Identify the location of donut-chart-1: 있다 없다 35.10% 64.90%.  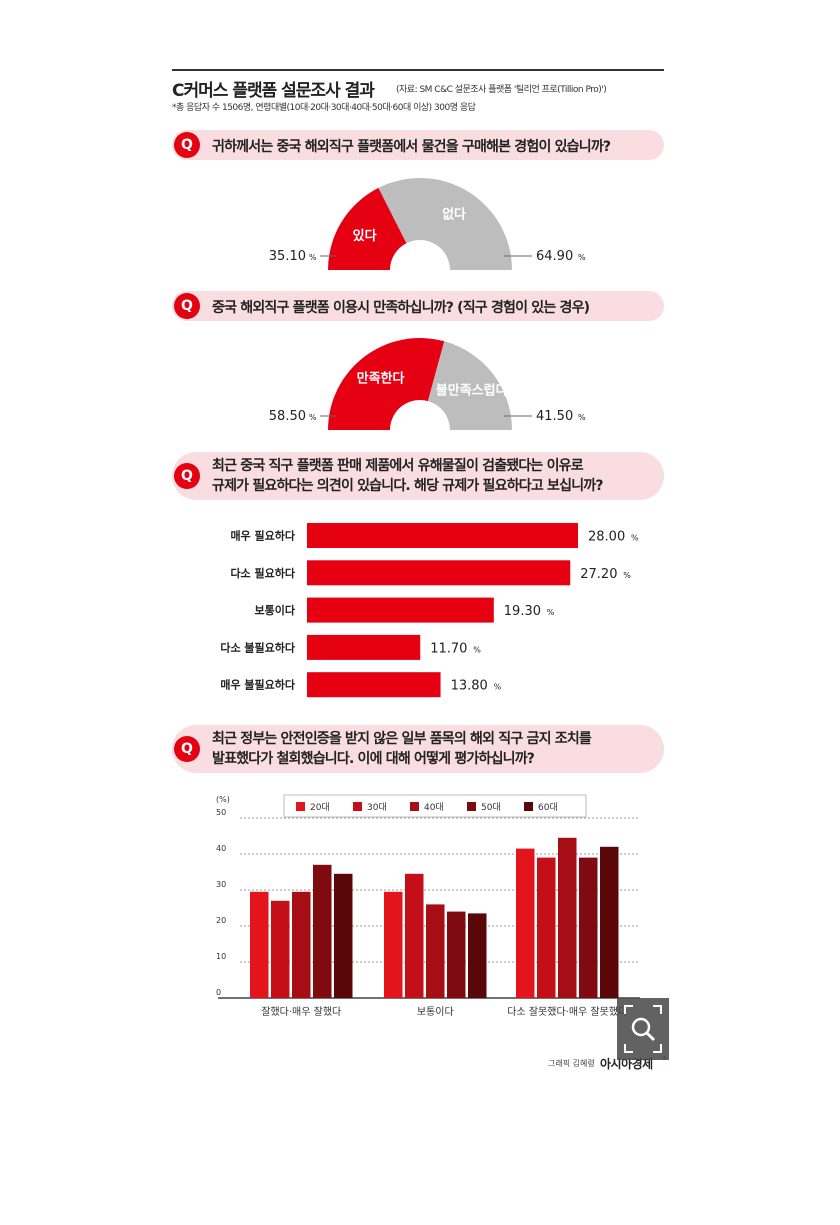
(427, 224).